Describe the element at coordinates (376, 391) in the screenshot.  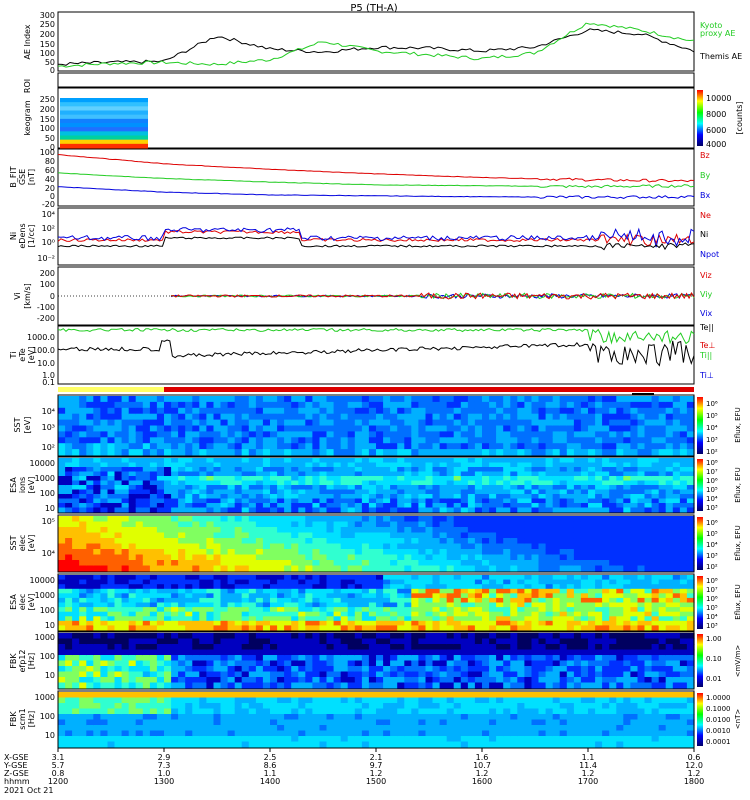
I see `mode-bar` at that location.